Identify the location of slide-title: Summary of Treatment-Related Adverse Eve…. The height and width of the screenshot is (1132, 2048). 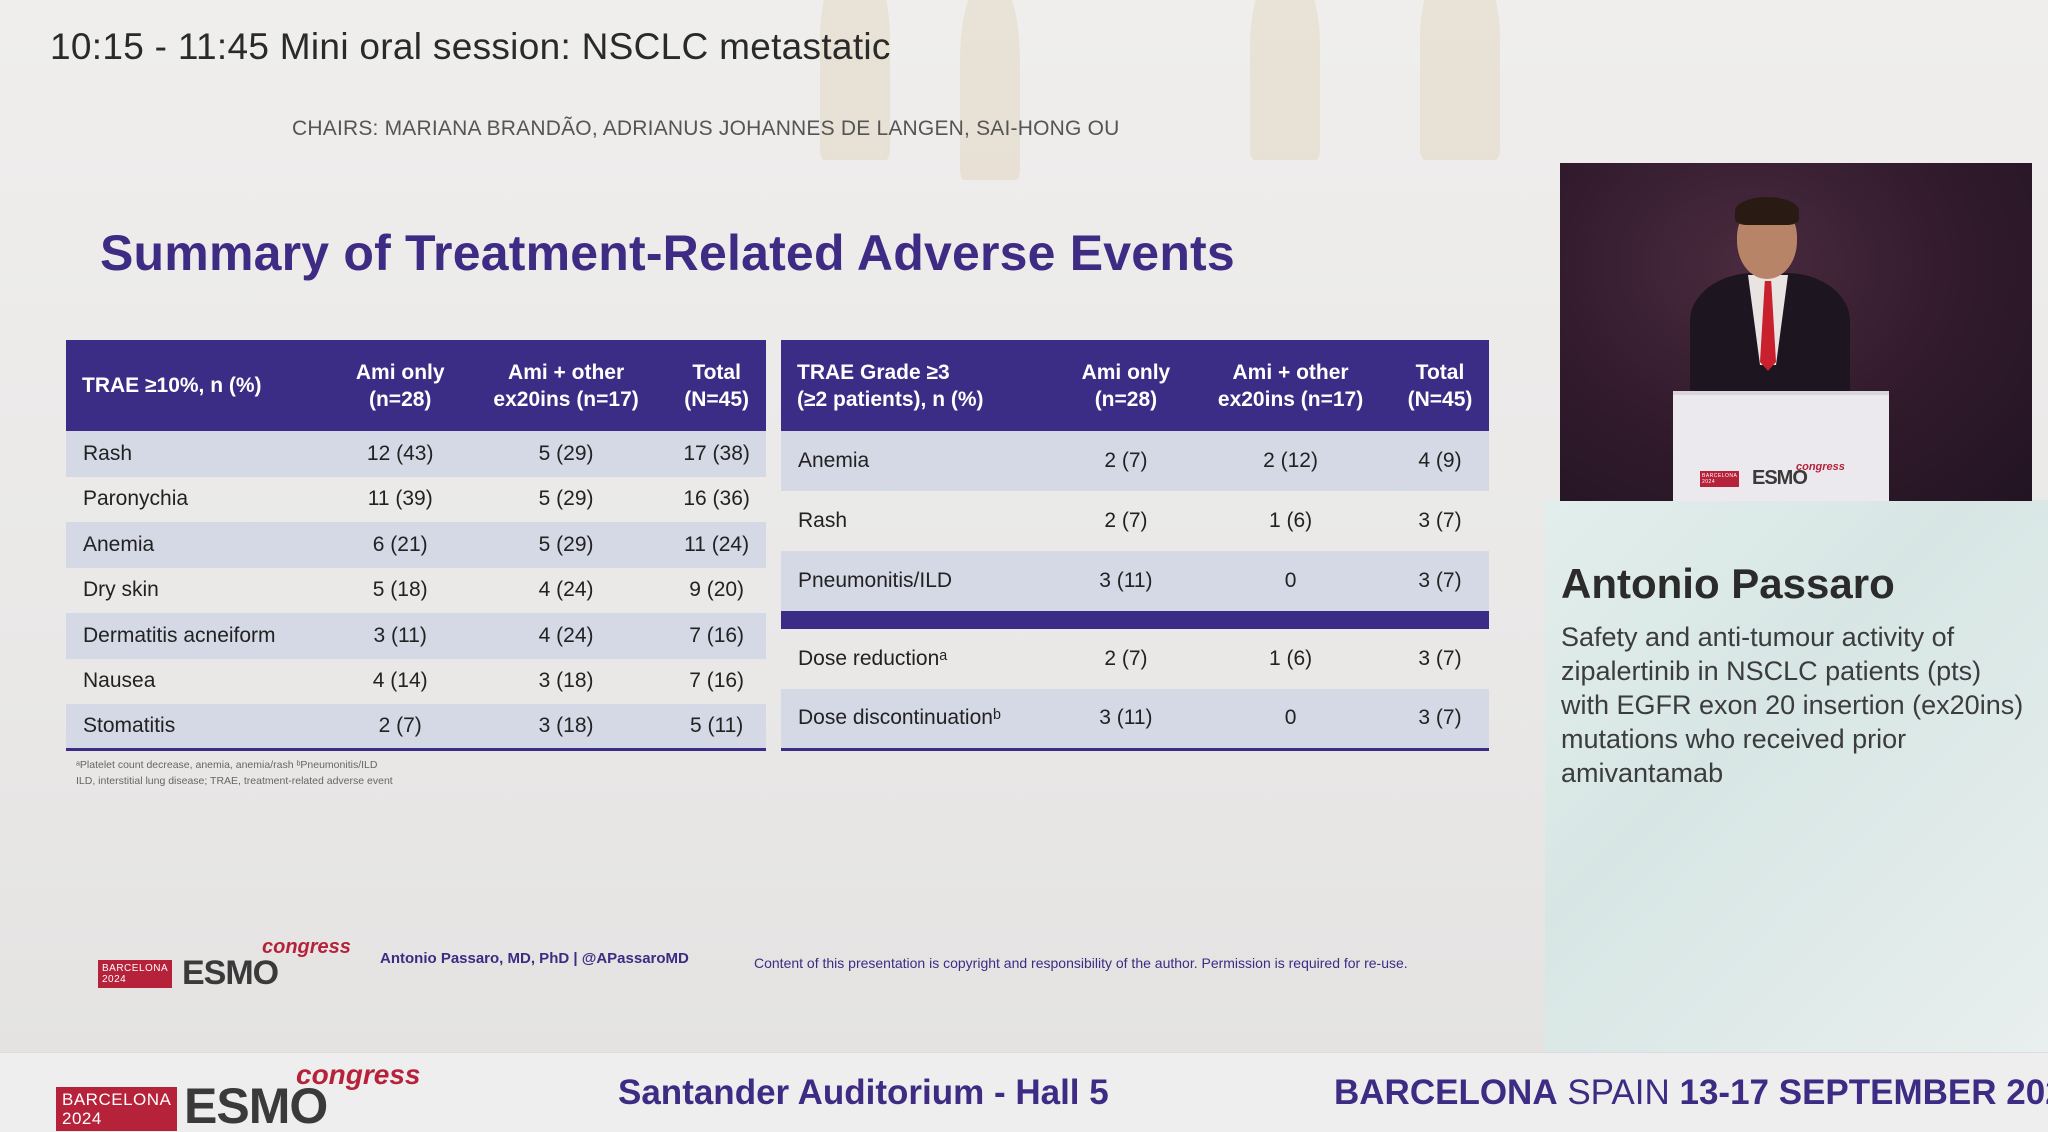
(667, 253).